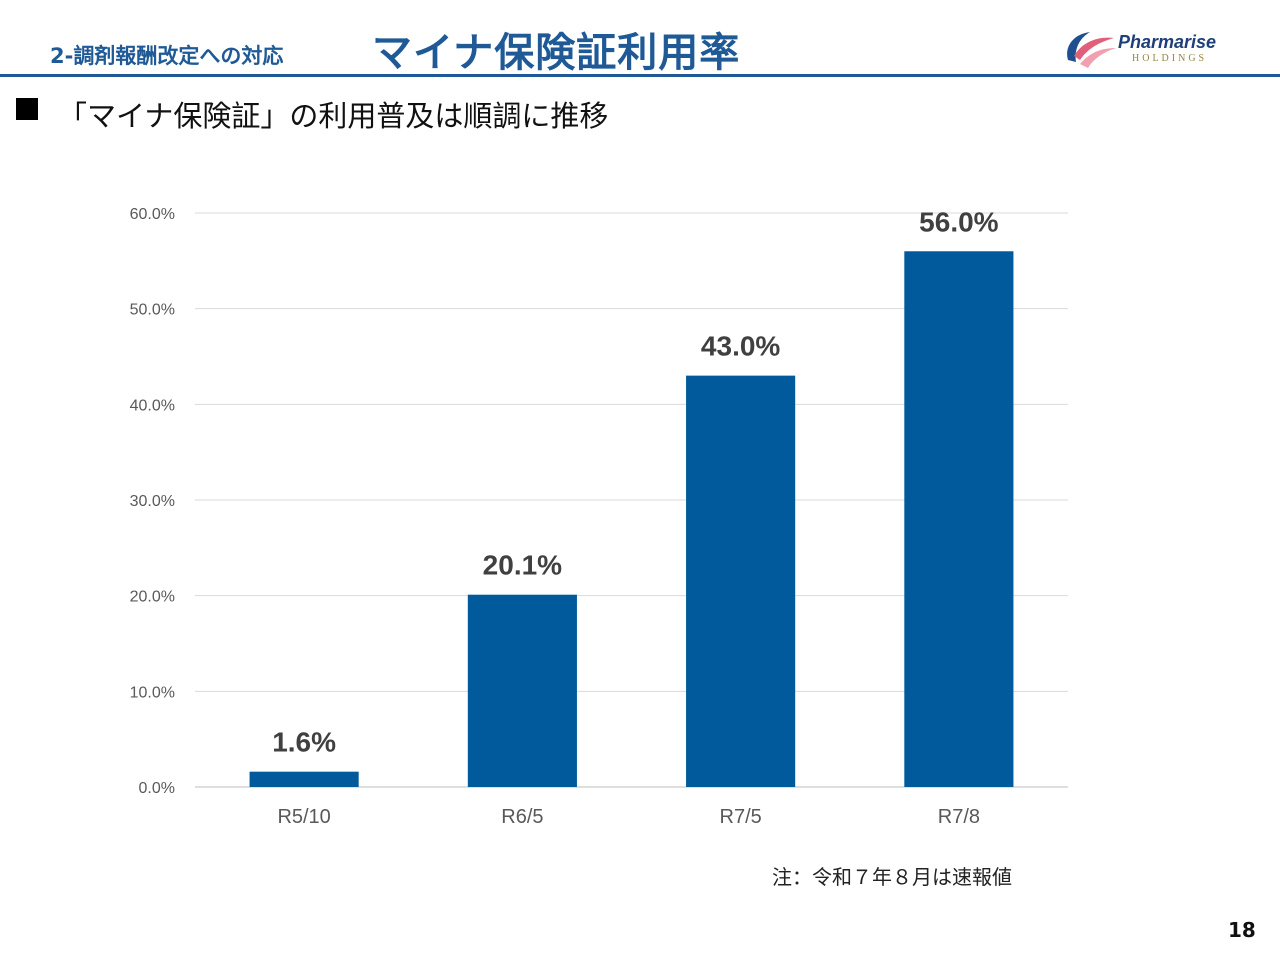  I want to click on slide-subtitle: 「マイナ保険証」の利用普及は順調に推移, so click(333, 116).